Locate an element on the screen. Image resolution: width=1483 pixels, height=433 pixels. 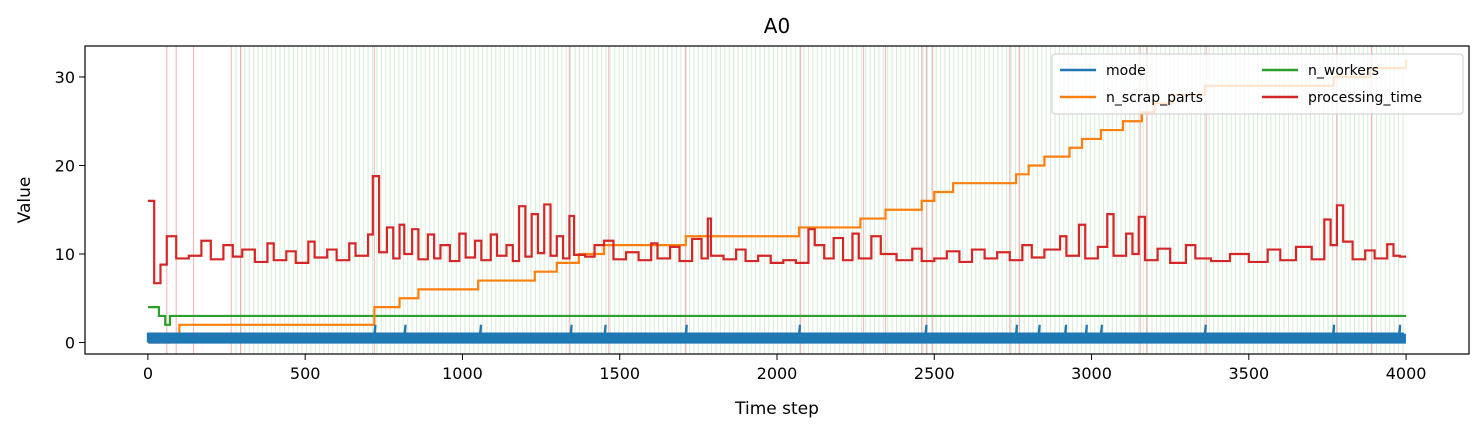
x-tick-label: 1000 is located at coordinates (462, 373).